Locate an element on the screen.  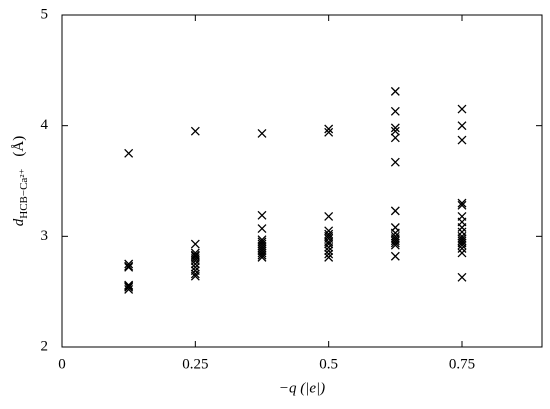
x-tick-label: 0.75 is located at coordinates (462, 364).